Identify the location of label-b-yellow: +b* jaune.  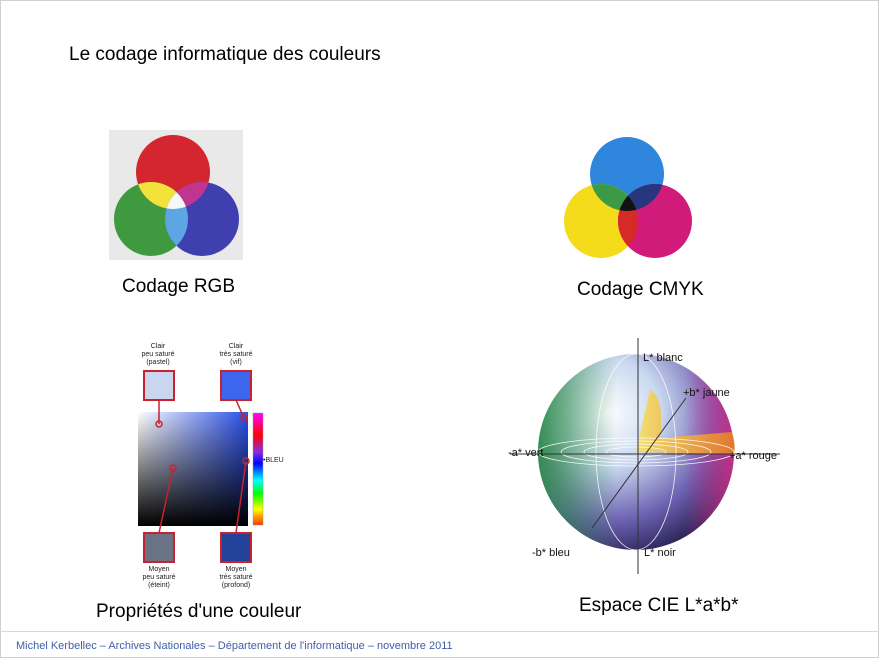
(706, 393).